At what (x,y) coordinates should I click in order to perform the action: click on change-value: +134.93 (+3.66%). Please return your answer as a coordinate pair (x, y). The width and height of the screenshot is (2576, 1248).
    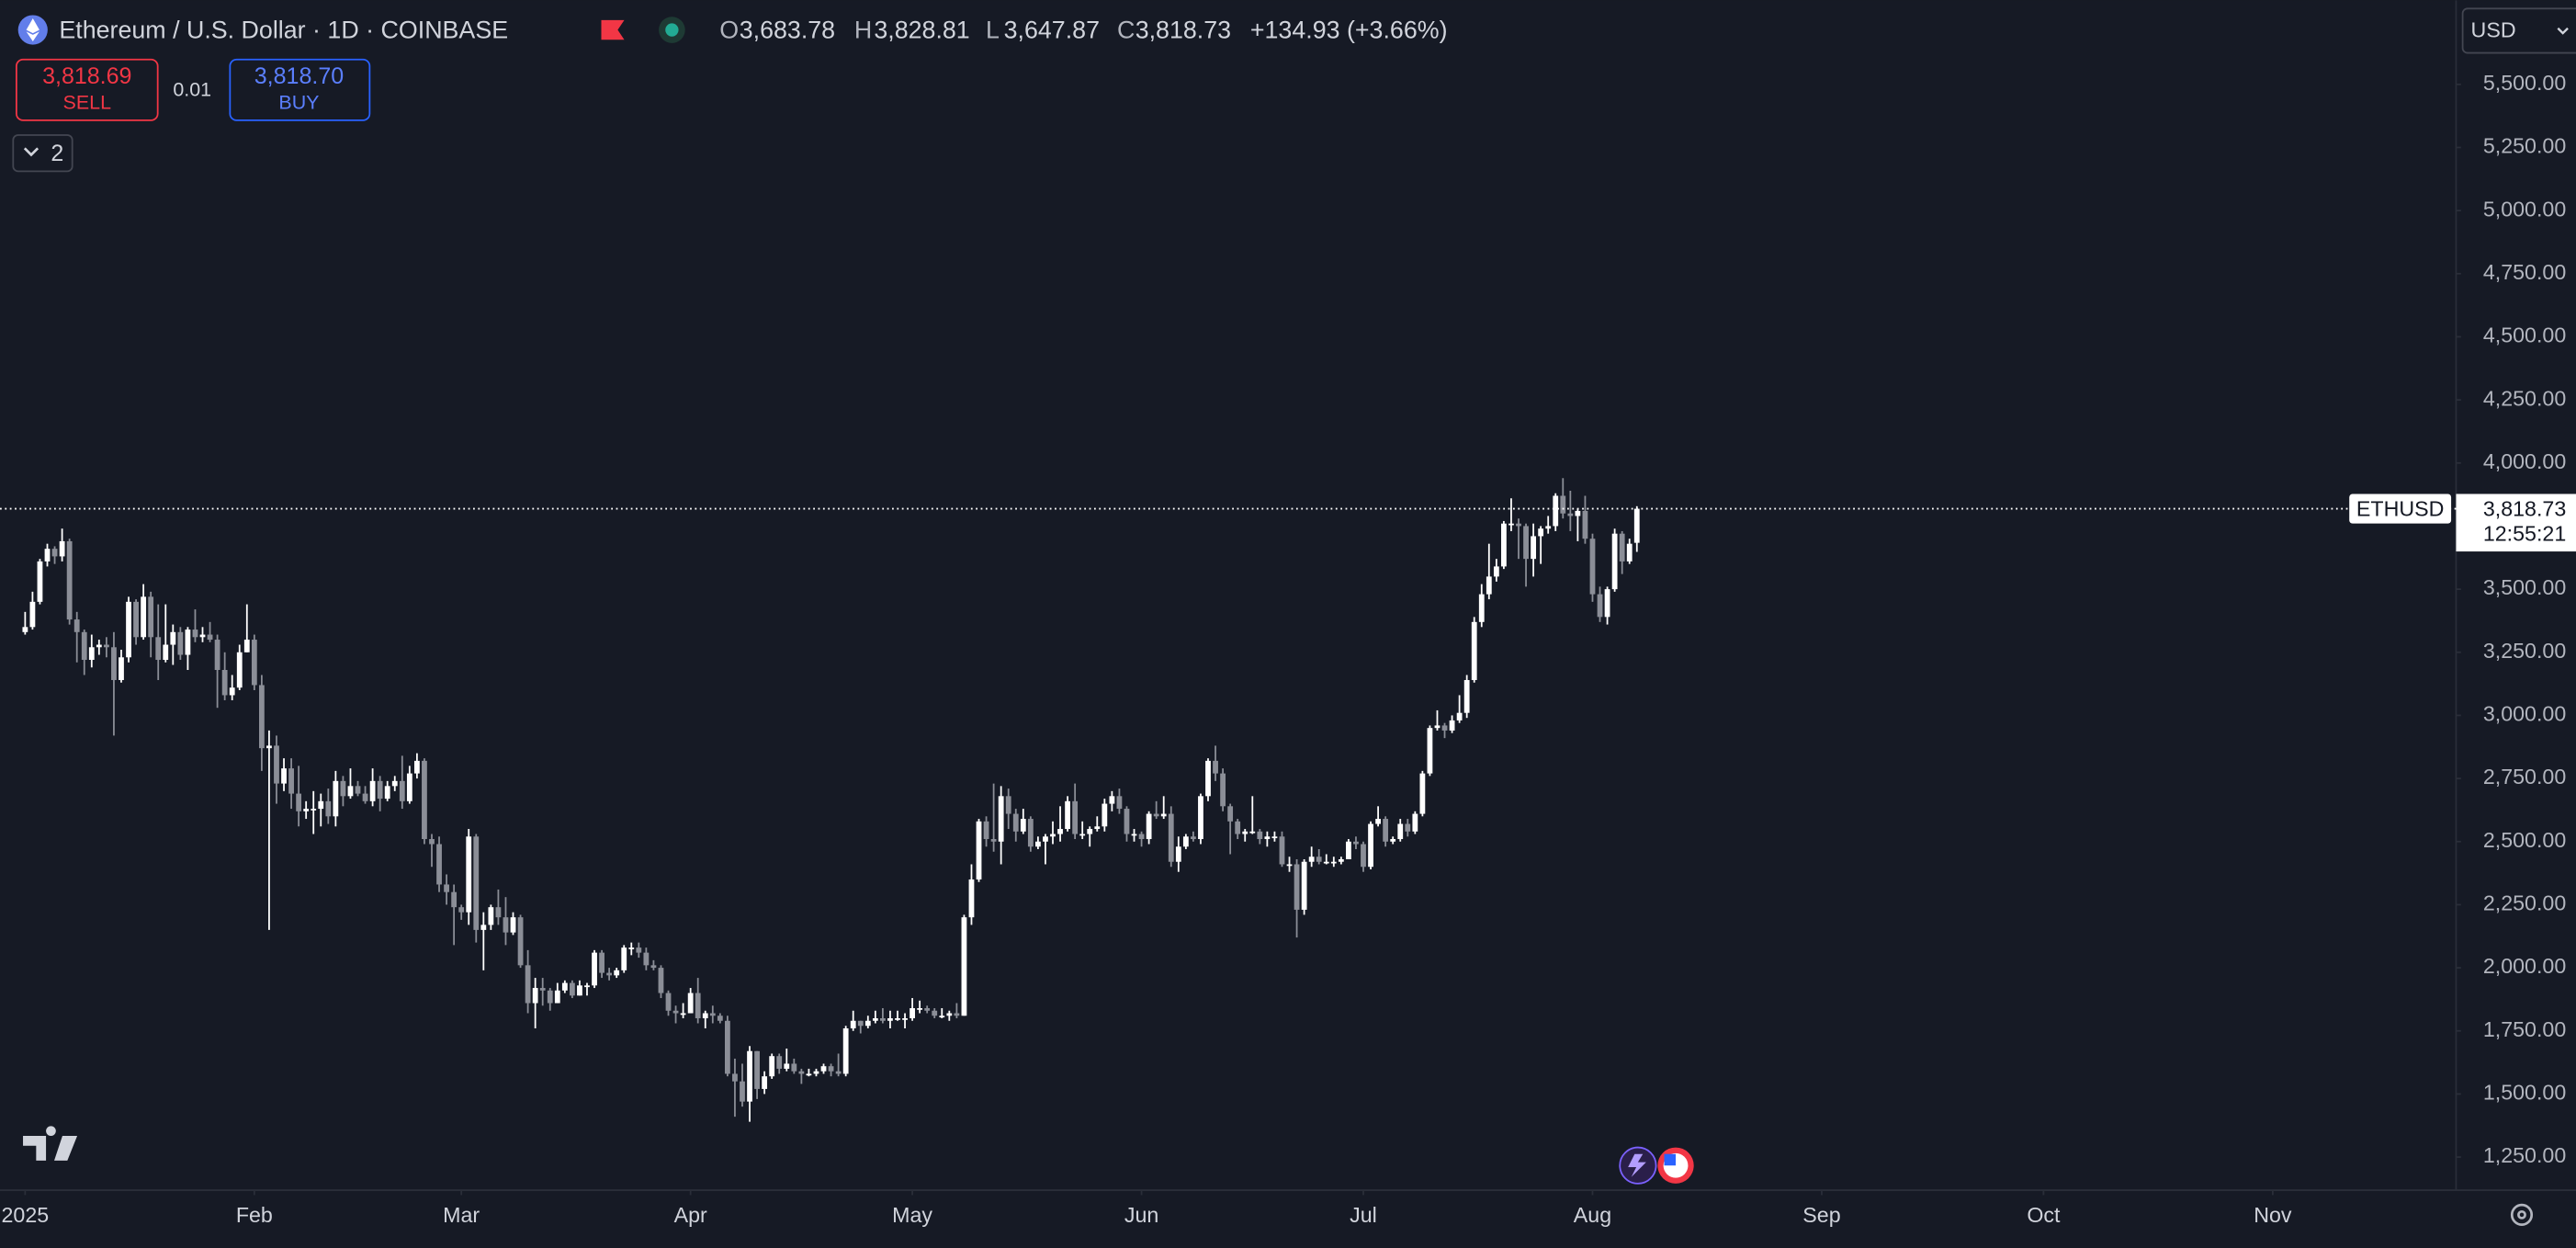
    Looking at the image, I should click on (1349, 29).